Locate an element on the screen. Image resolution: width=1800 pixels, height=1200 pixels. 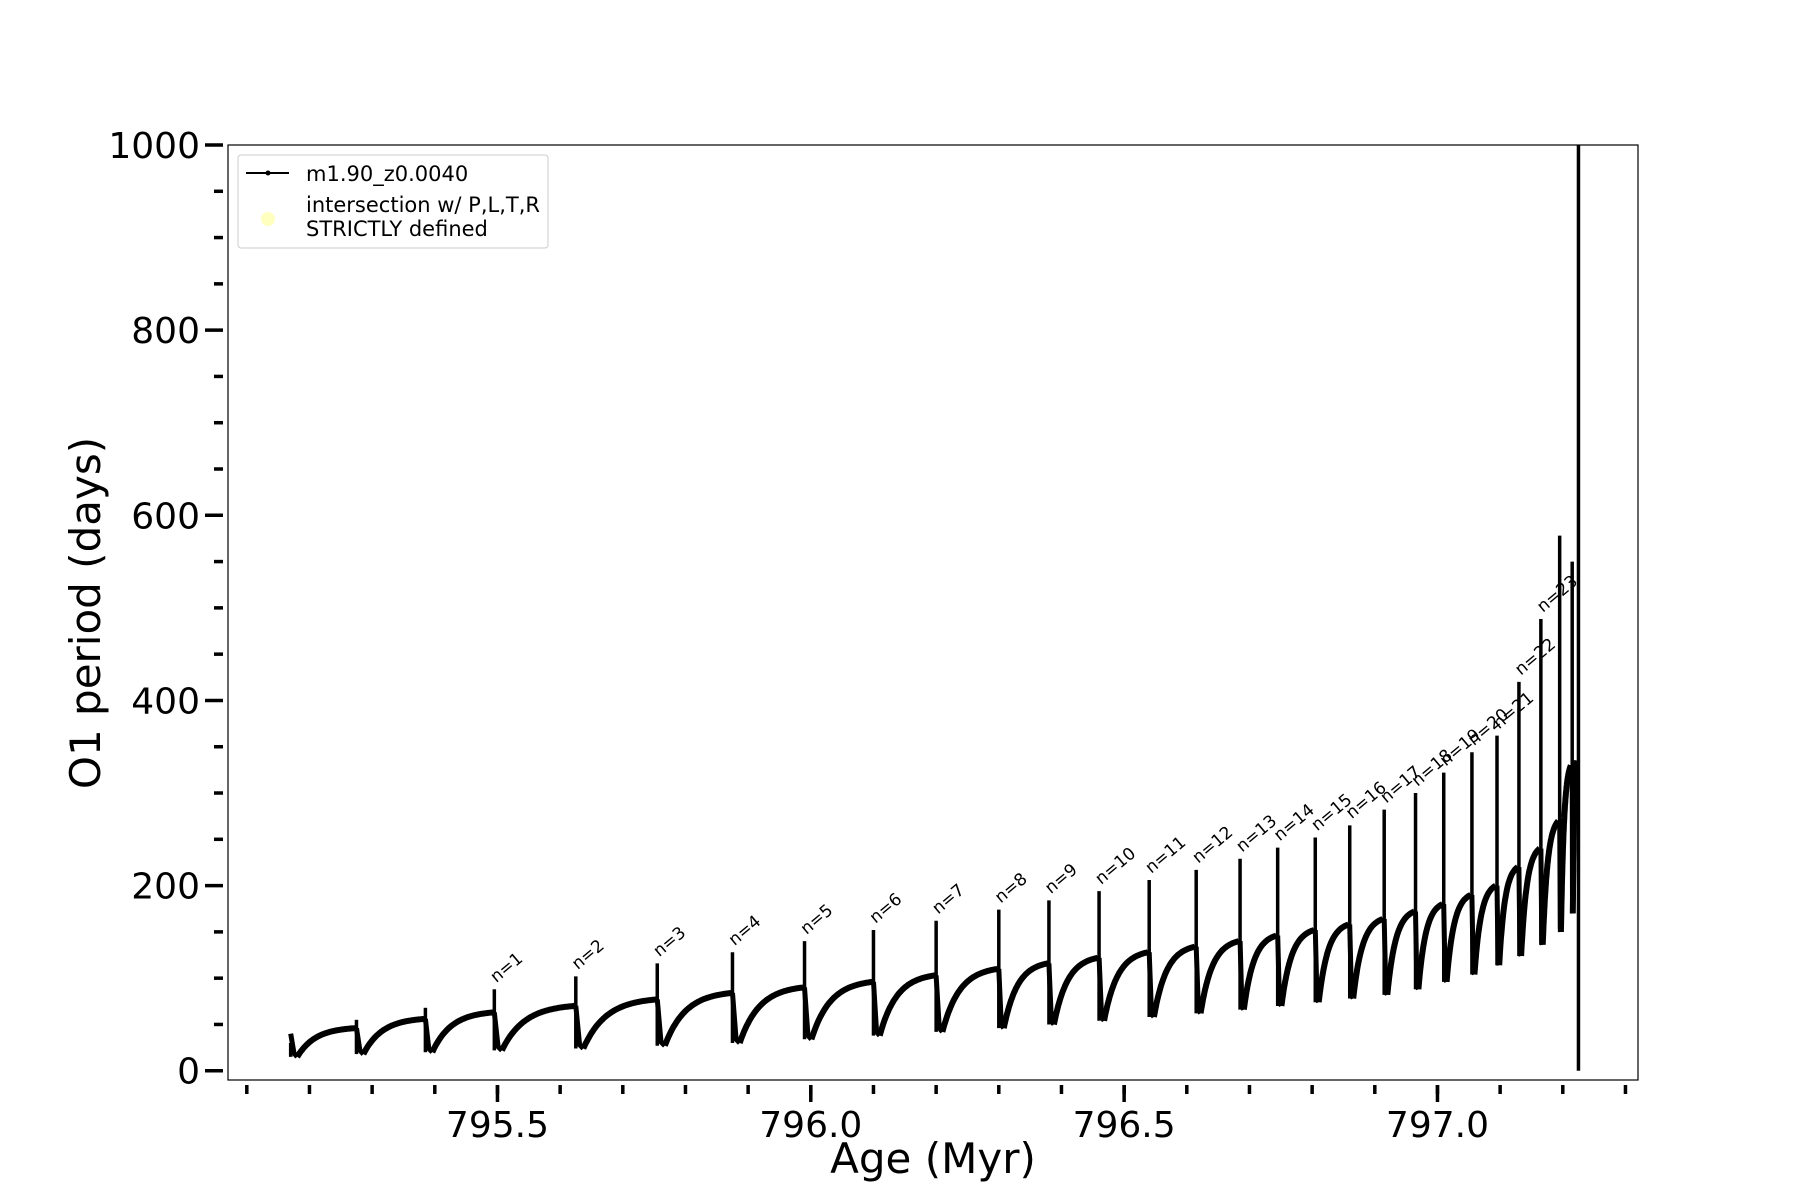
x-tick-label: 796.5 is located at coordinates (1124, 1125).